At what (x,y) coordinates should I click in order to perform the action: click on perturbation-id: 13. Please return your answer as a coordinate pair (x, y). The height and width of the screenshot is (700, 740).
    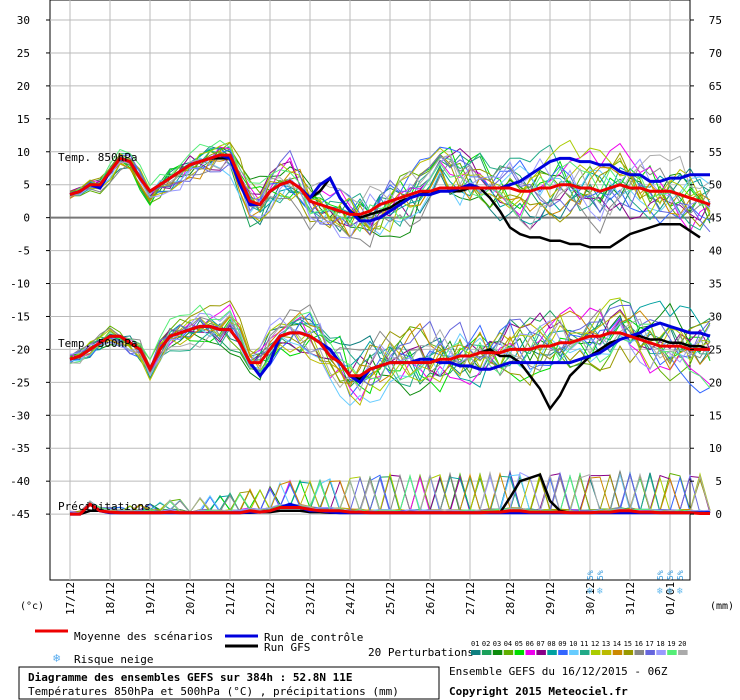
    Looking at the image, I should click on (606, 644).